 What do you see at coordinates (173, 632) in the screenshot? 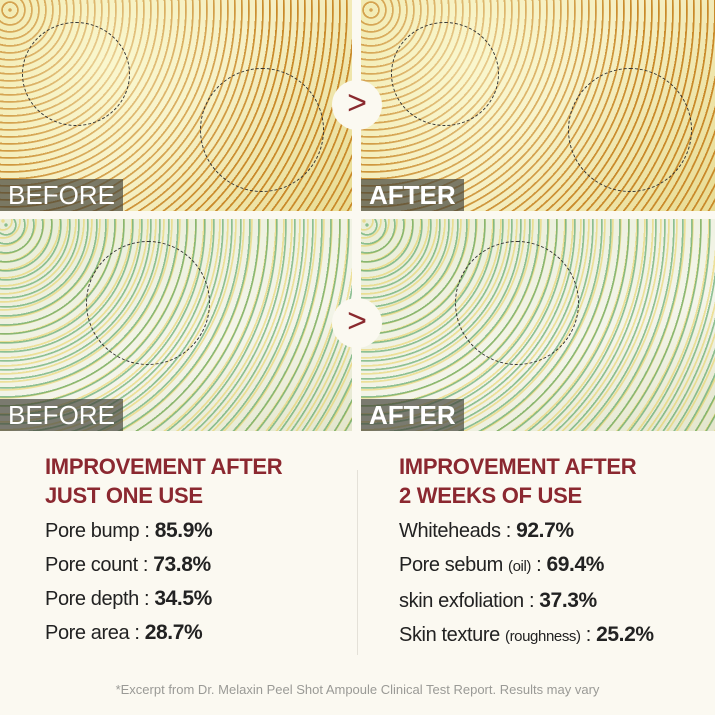
I see `result-value: 28.7%` at bounding box center [173, 632].